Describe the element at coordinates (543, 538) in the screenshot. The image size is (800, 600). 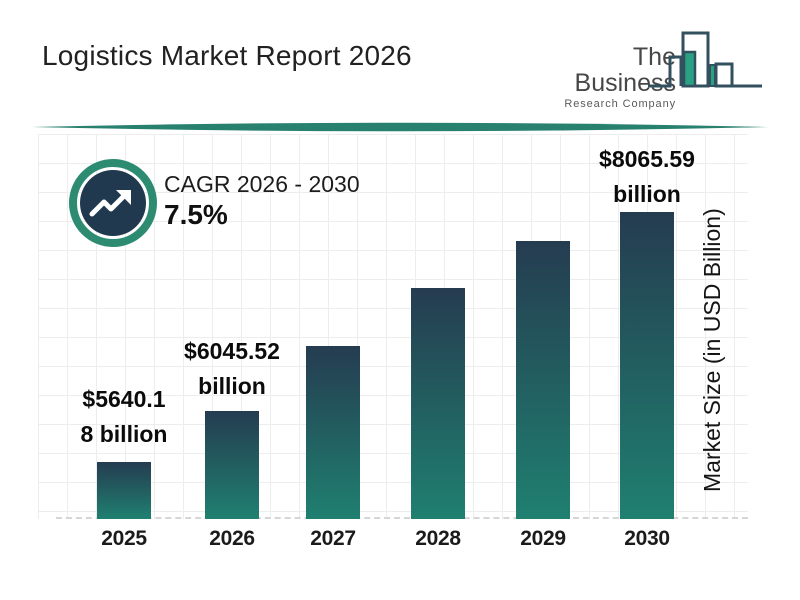
I see `x-tick-2029: 2029` at that location.